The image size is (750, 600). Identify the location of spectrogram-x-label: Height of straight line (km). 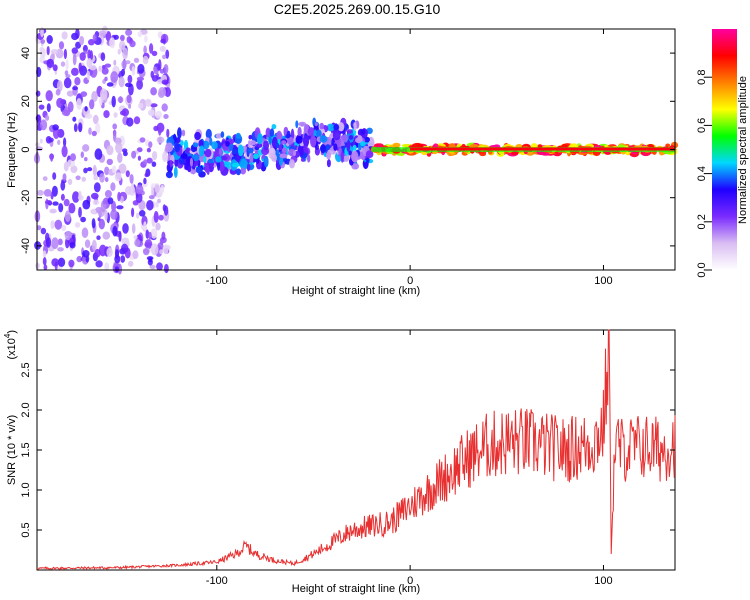
(356, 291).